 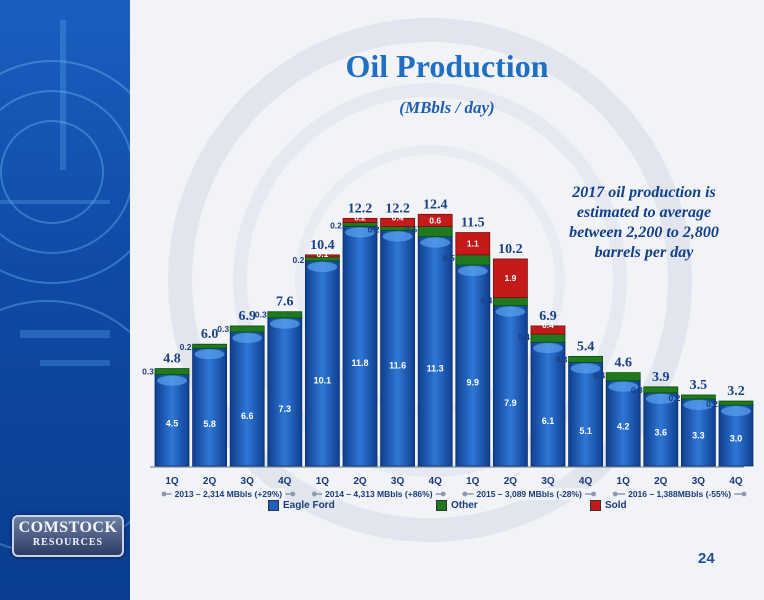 I want to click on bar-eagle-ford-label: 10.1, so click(x=323, y=380).